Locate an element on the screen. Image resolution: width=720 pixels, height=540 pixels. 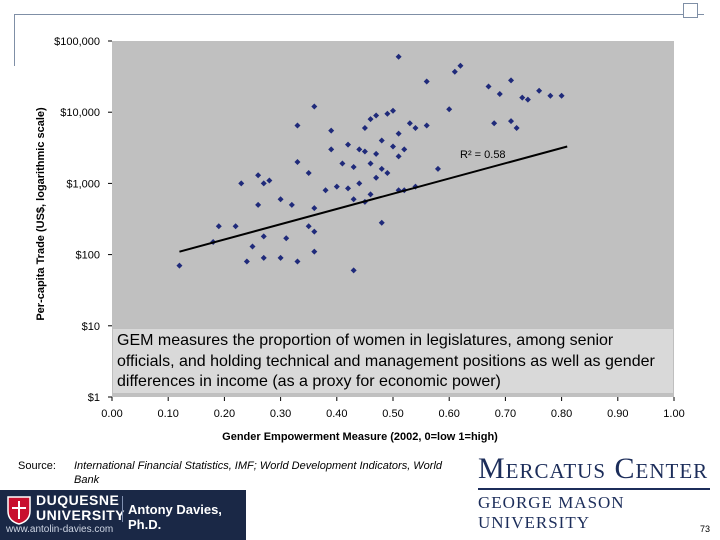
x-tick-label: 0.20 is located at coordinates (224, 414).